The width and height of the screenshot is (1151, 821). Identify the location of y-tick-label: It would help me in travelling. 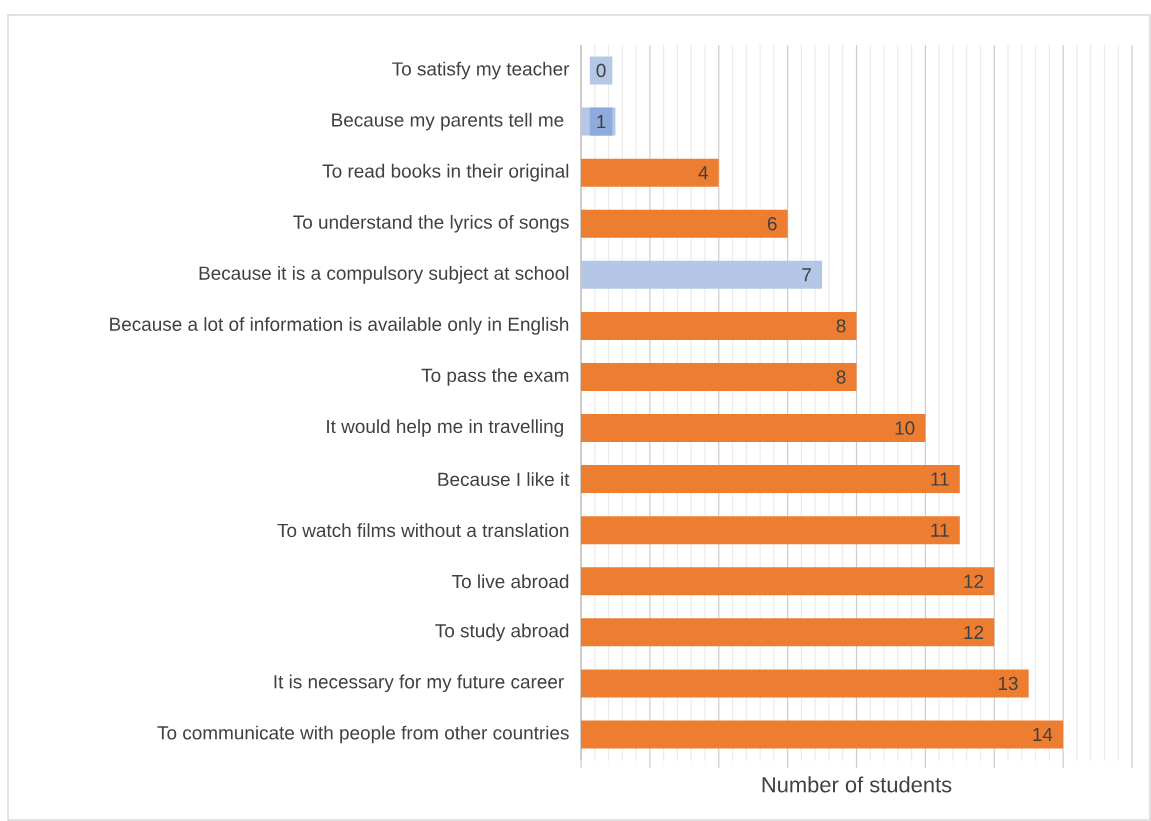
(445, 428).